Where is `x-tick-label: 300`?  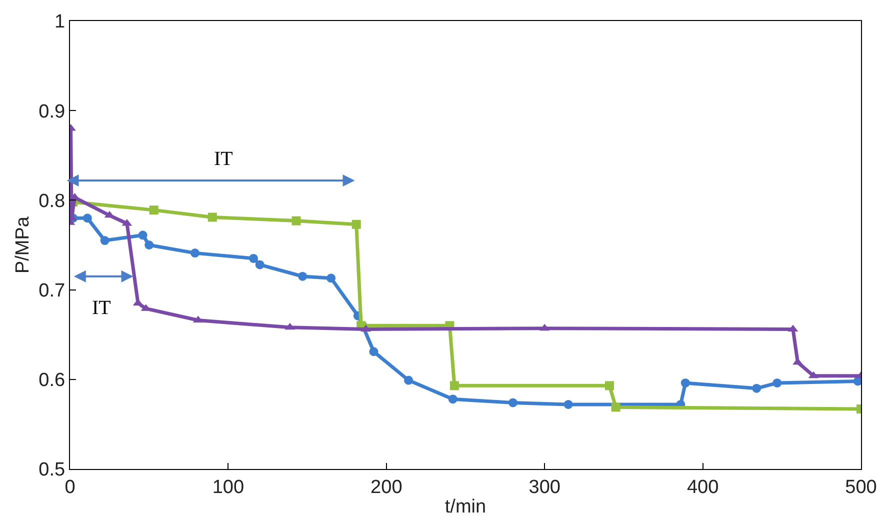 x-tick-label: 300 is located at coordinates (544, 487).